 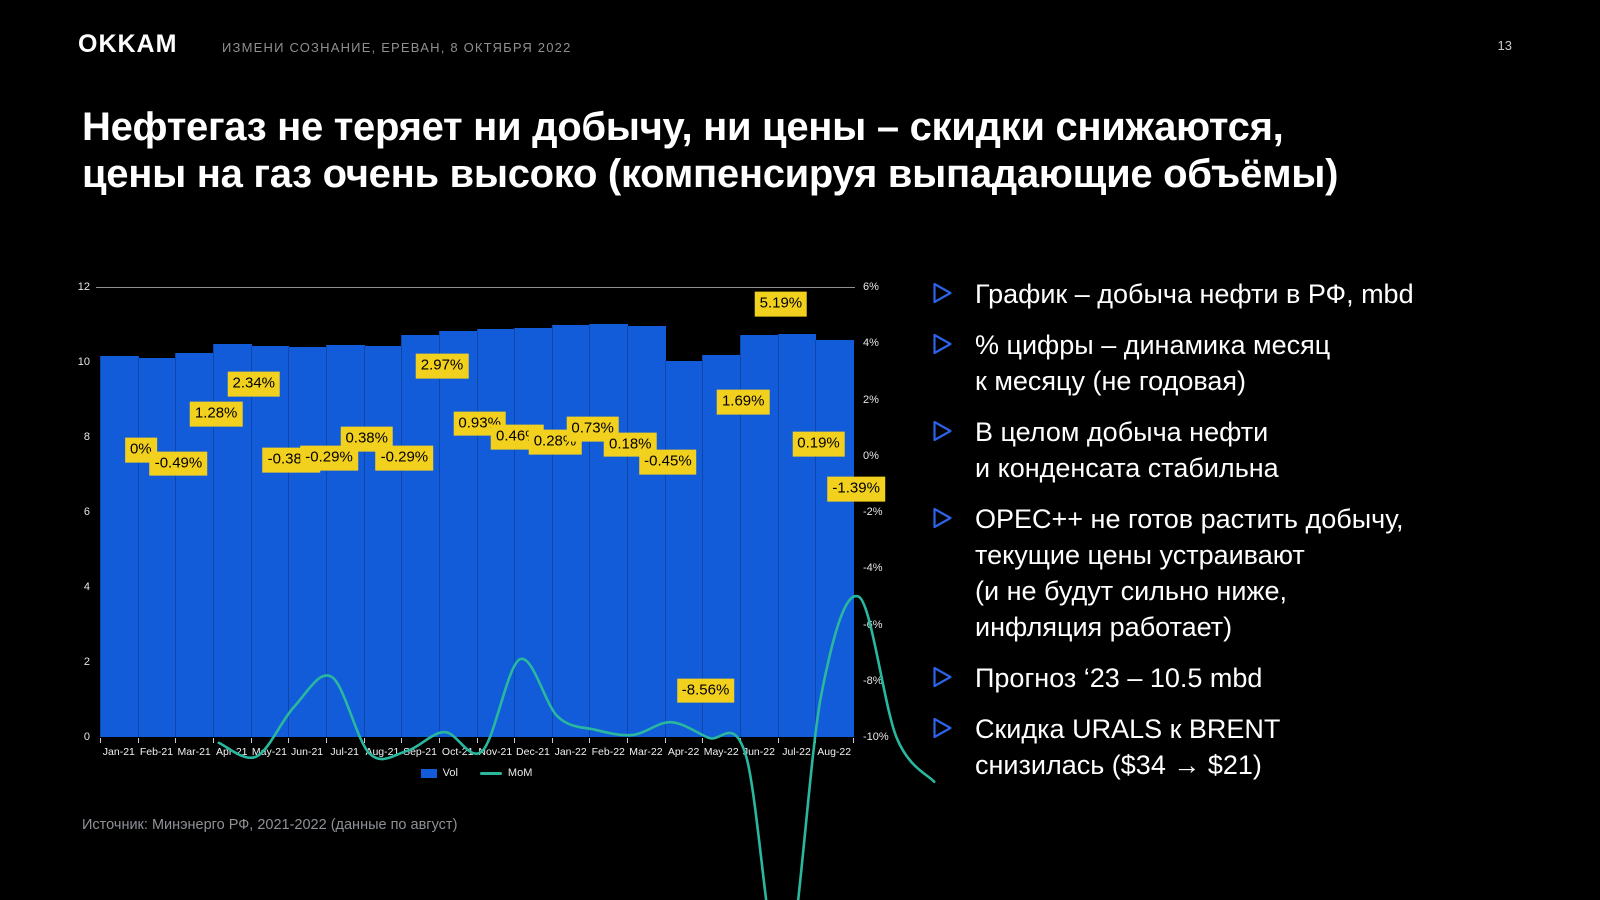 I want to click on right-axis-tick-label: 4%, so click(x=871, y=343).